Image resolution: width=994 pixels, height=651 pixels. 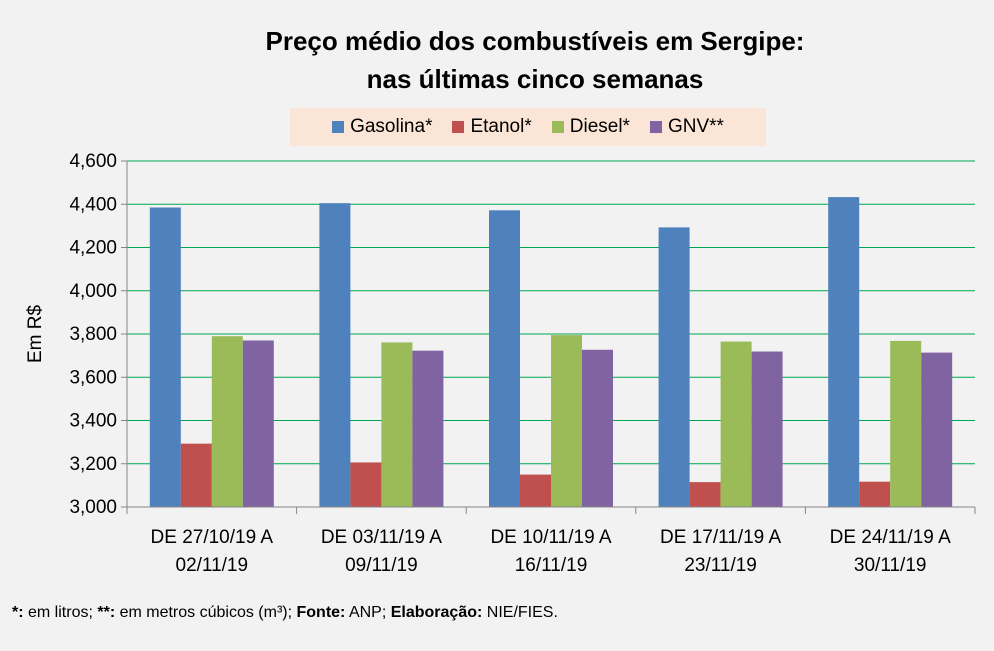 What do you see at coordinates (890, 565) in the screenshot?
I see `x-tick-label: 30/11/19` at bounding box center [890, 565].